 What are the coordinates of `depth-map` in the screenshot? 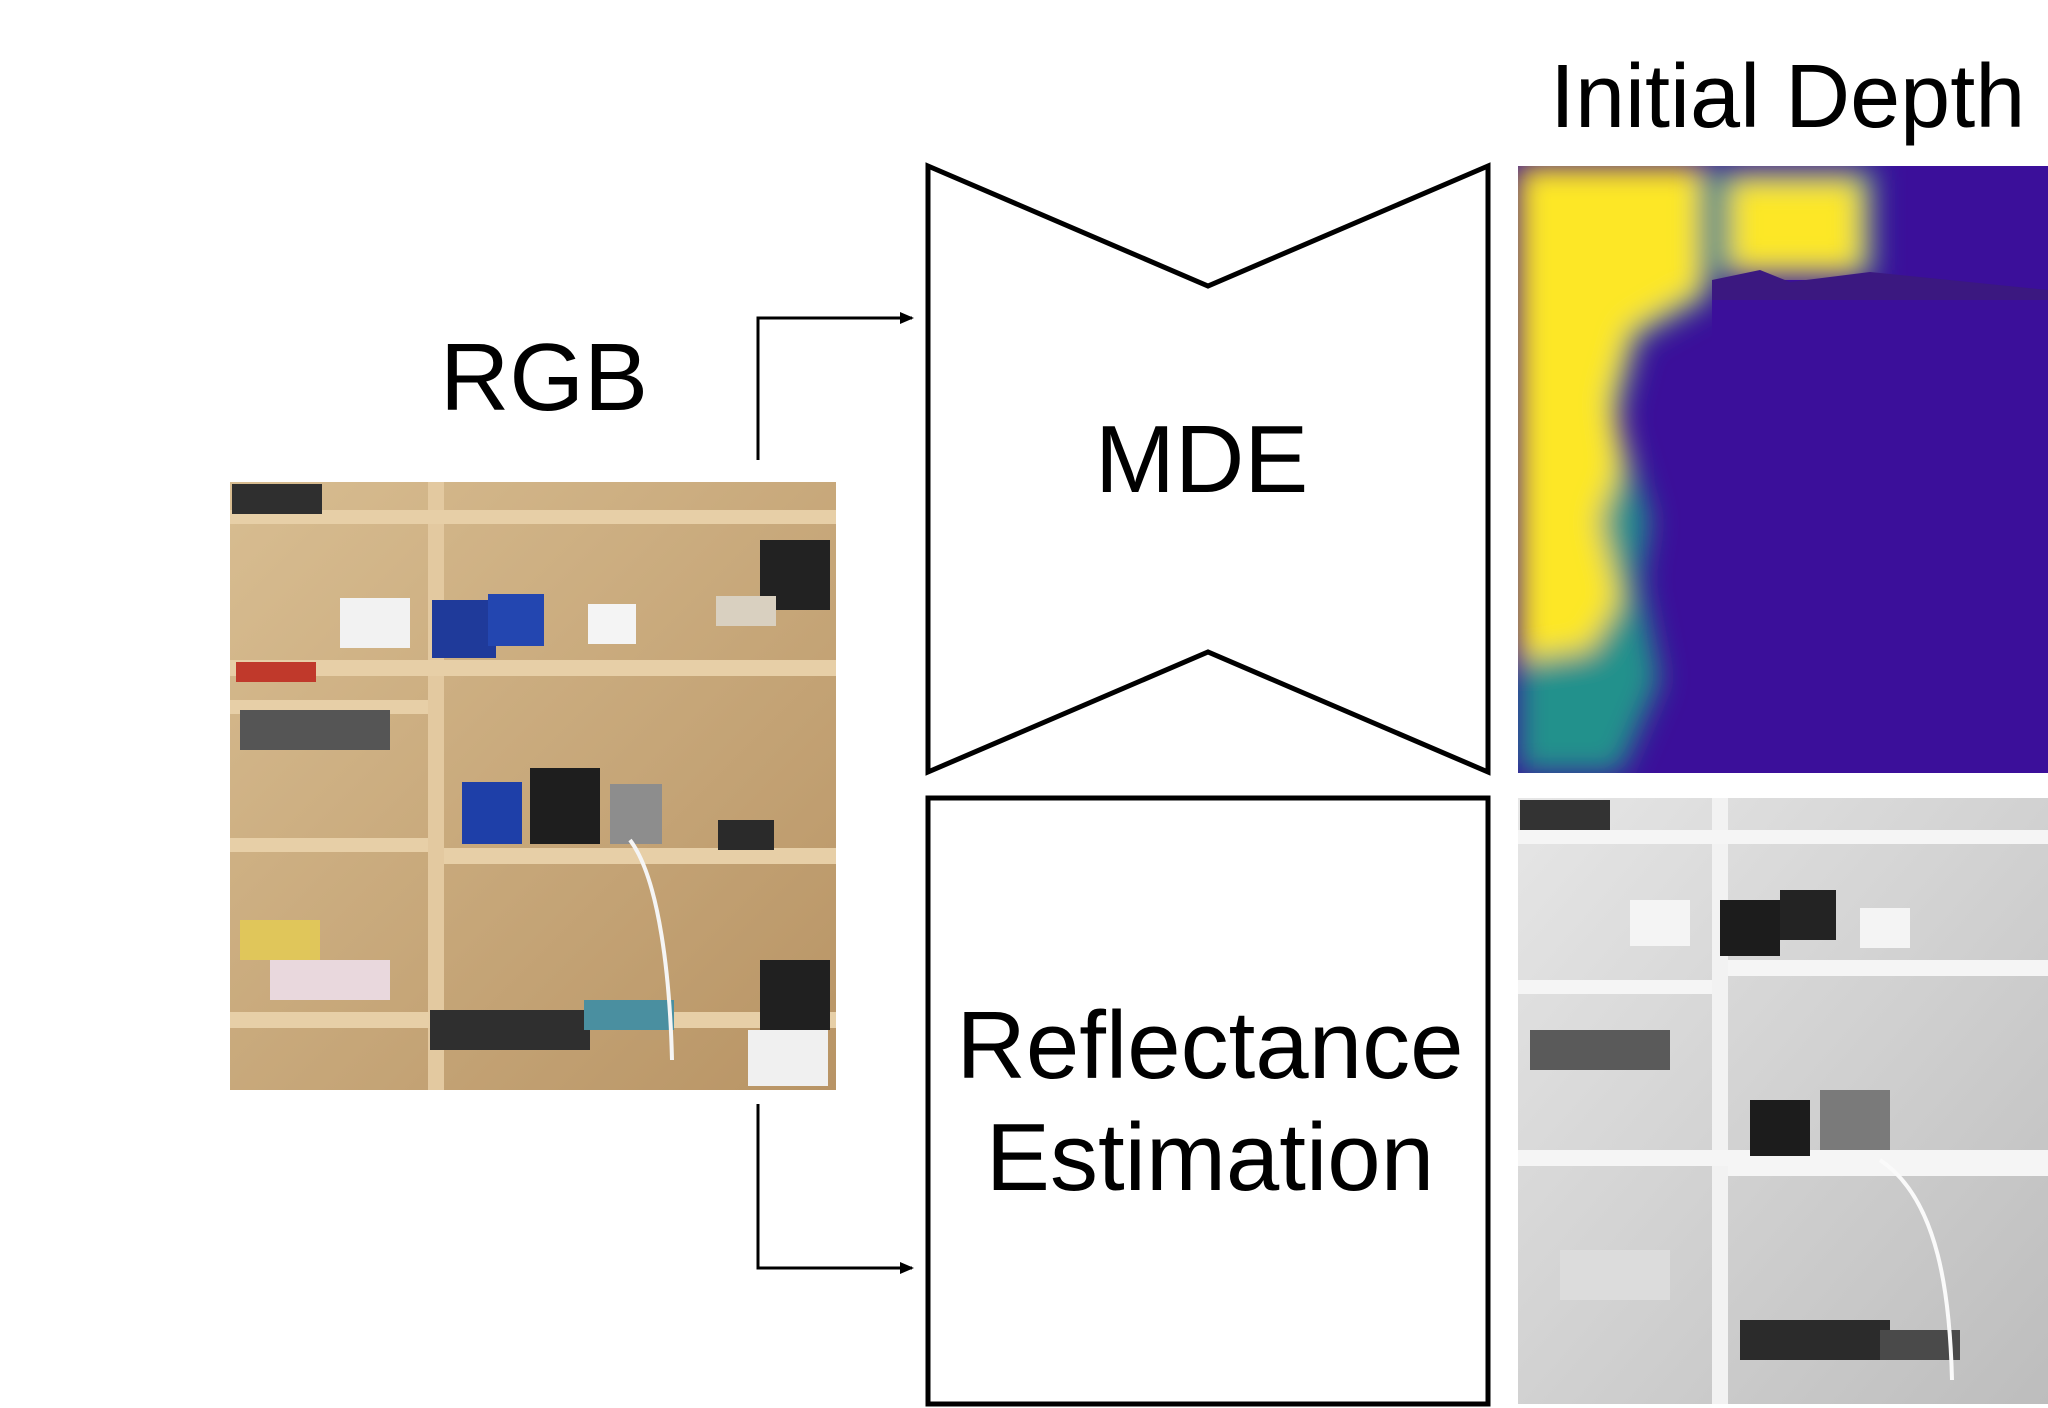 It's located at (1783, 469).